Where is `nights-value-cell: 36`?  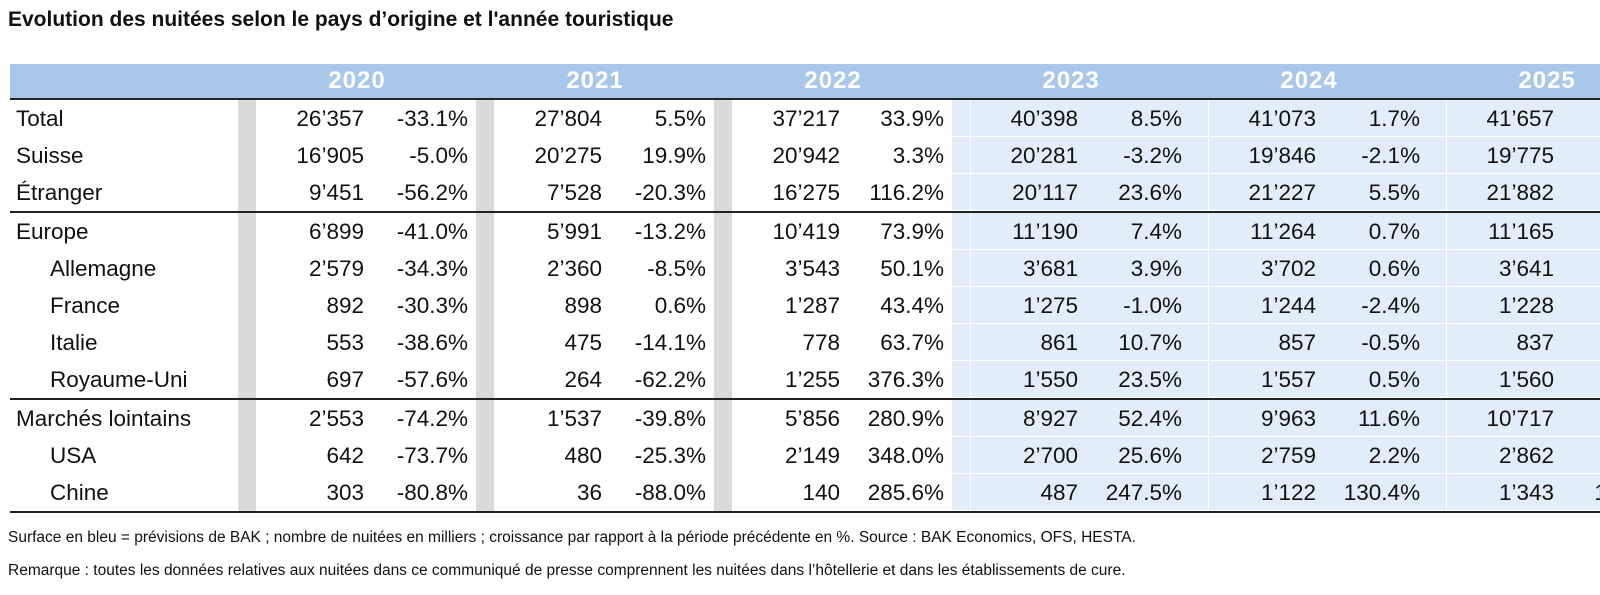 nights-value-cell: 36 is located at coordinates (552, 493).